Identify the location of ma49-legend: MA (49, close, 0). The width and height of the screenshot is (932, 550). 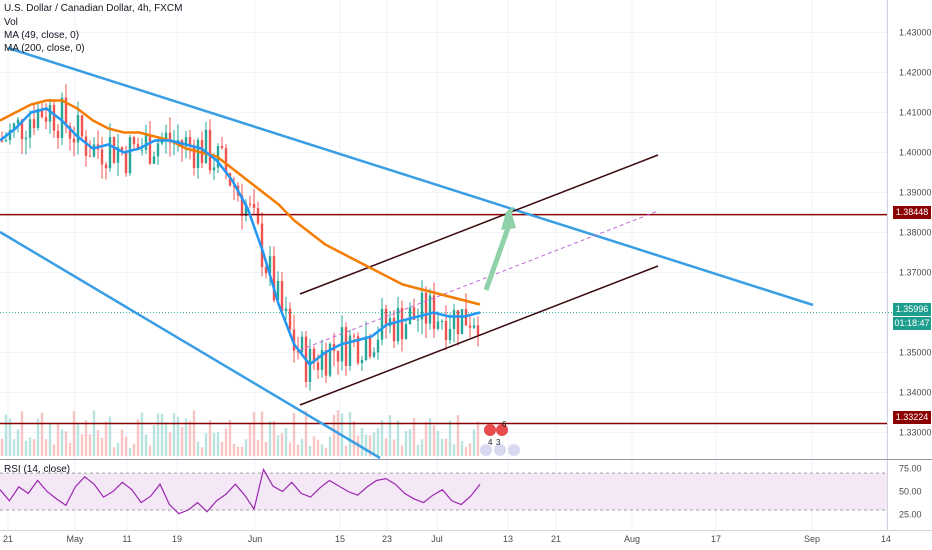
(42, 35).